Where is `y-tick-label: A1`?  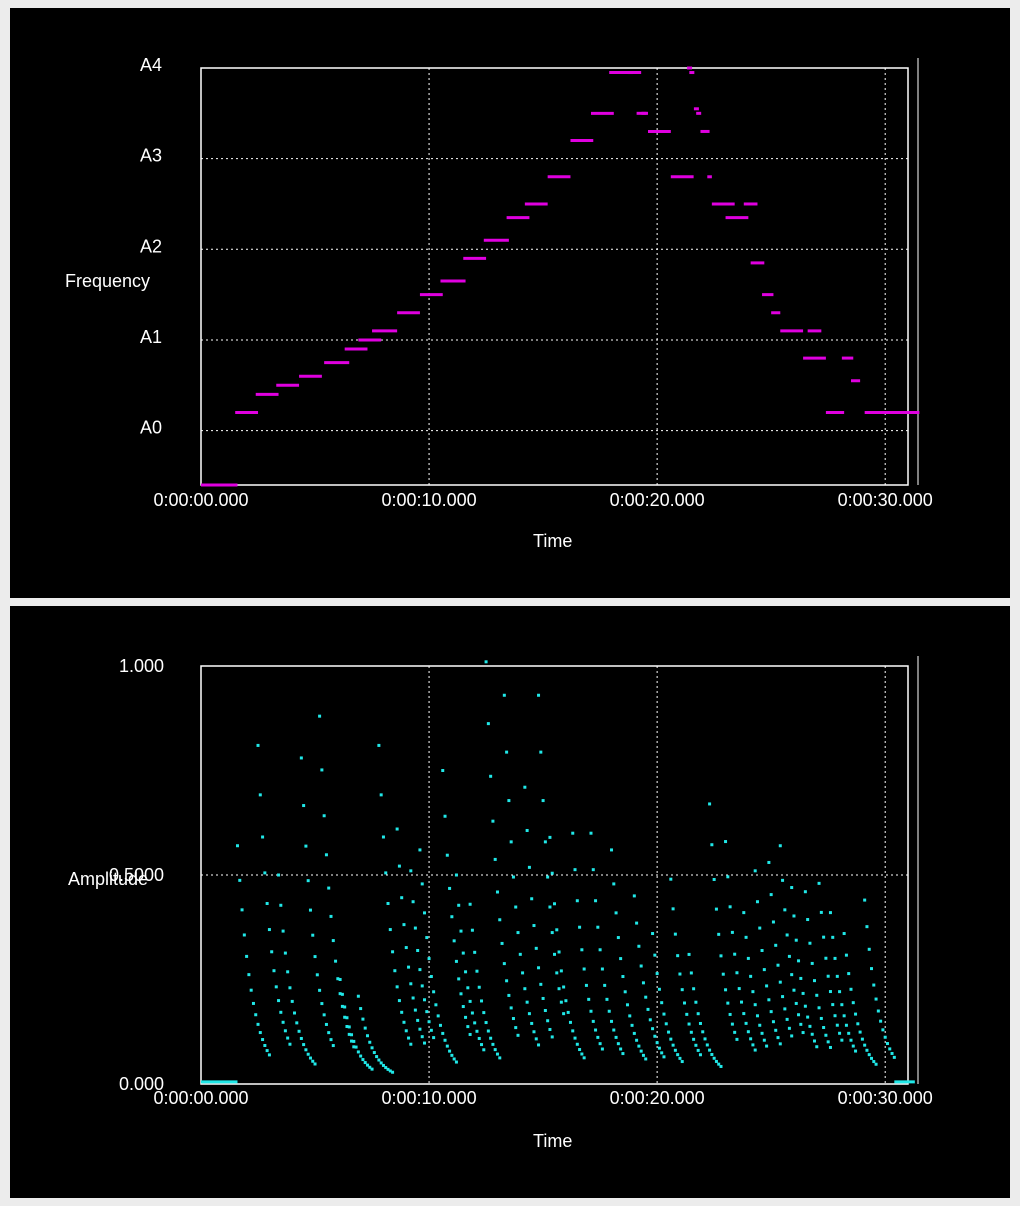
y-tick-label: A1 is located at coordinates (151, 337).